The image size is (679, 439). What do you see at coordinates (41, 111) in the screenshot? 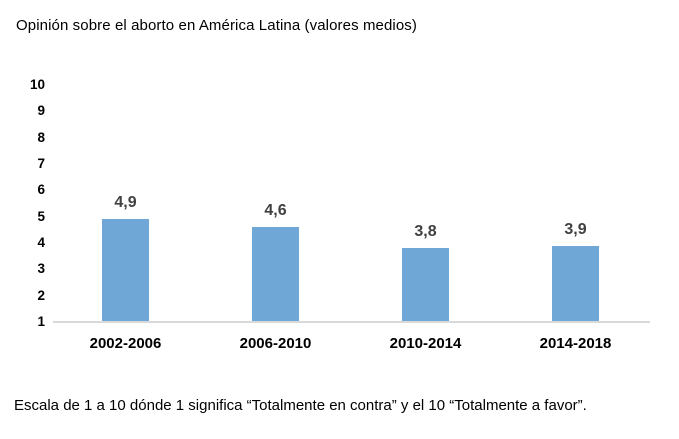
I see `y-tick-label: 9` at bounding box center [41, 111].